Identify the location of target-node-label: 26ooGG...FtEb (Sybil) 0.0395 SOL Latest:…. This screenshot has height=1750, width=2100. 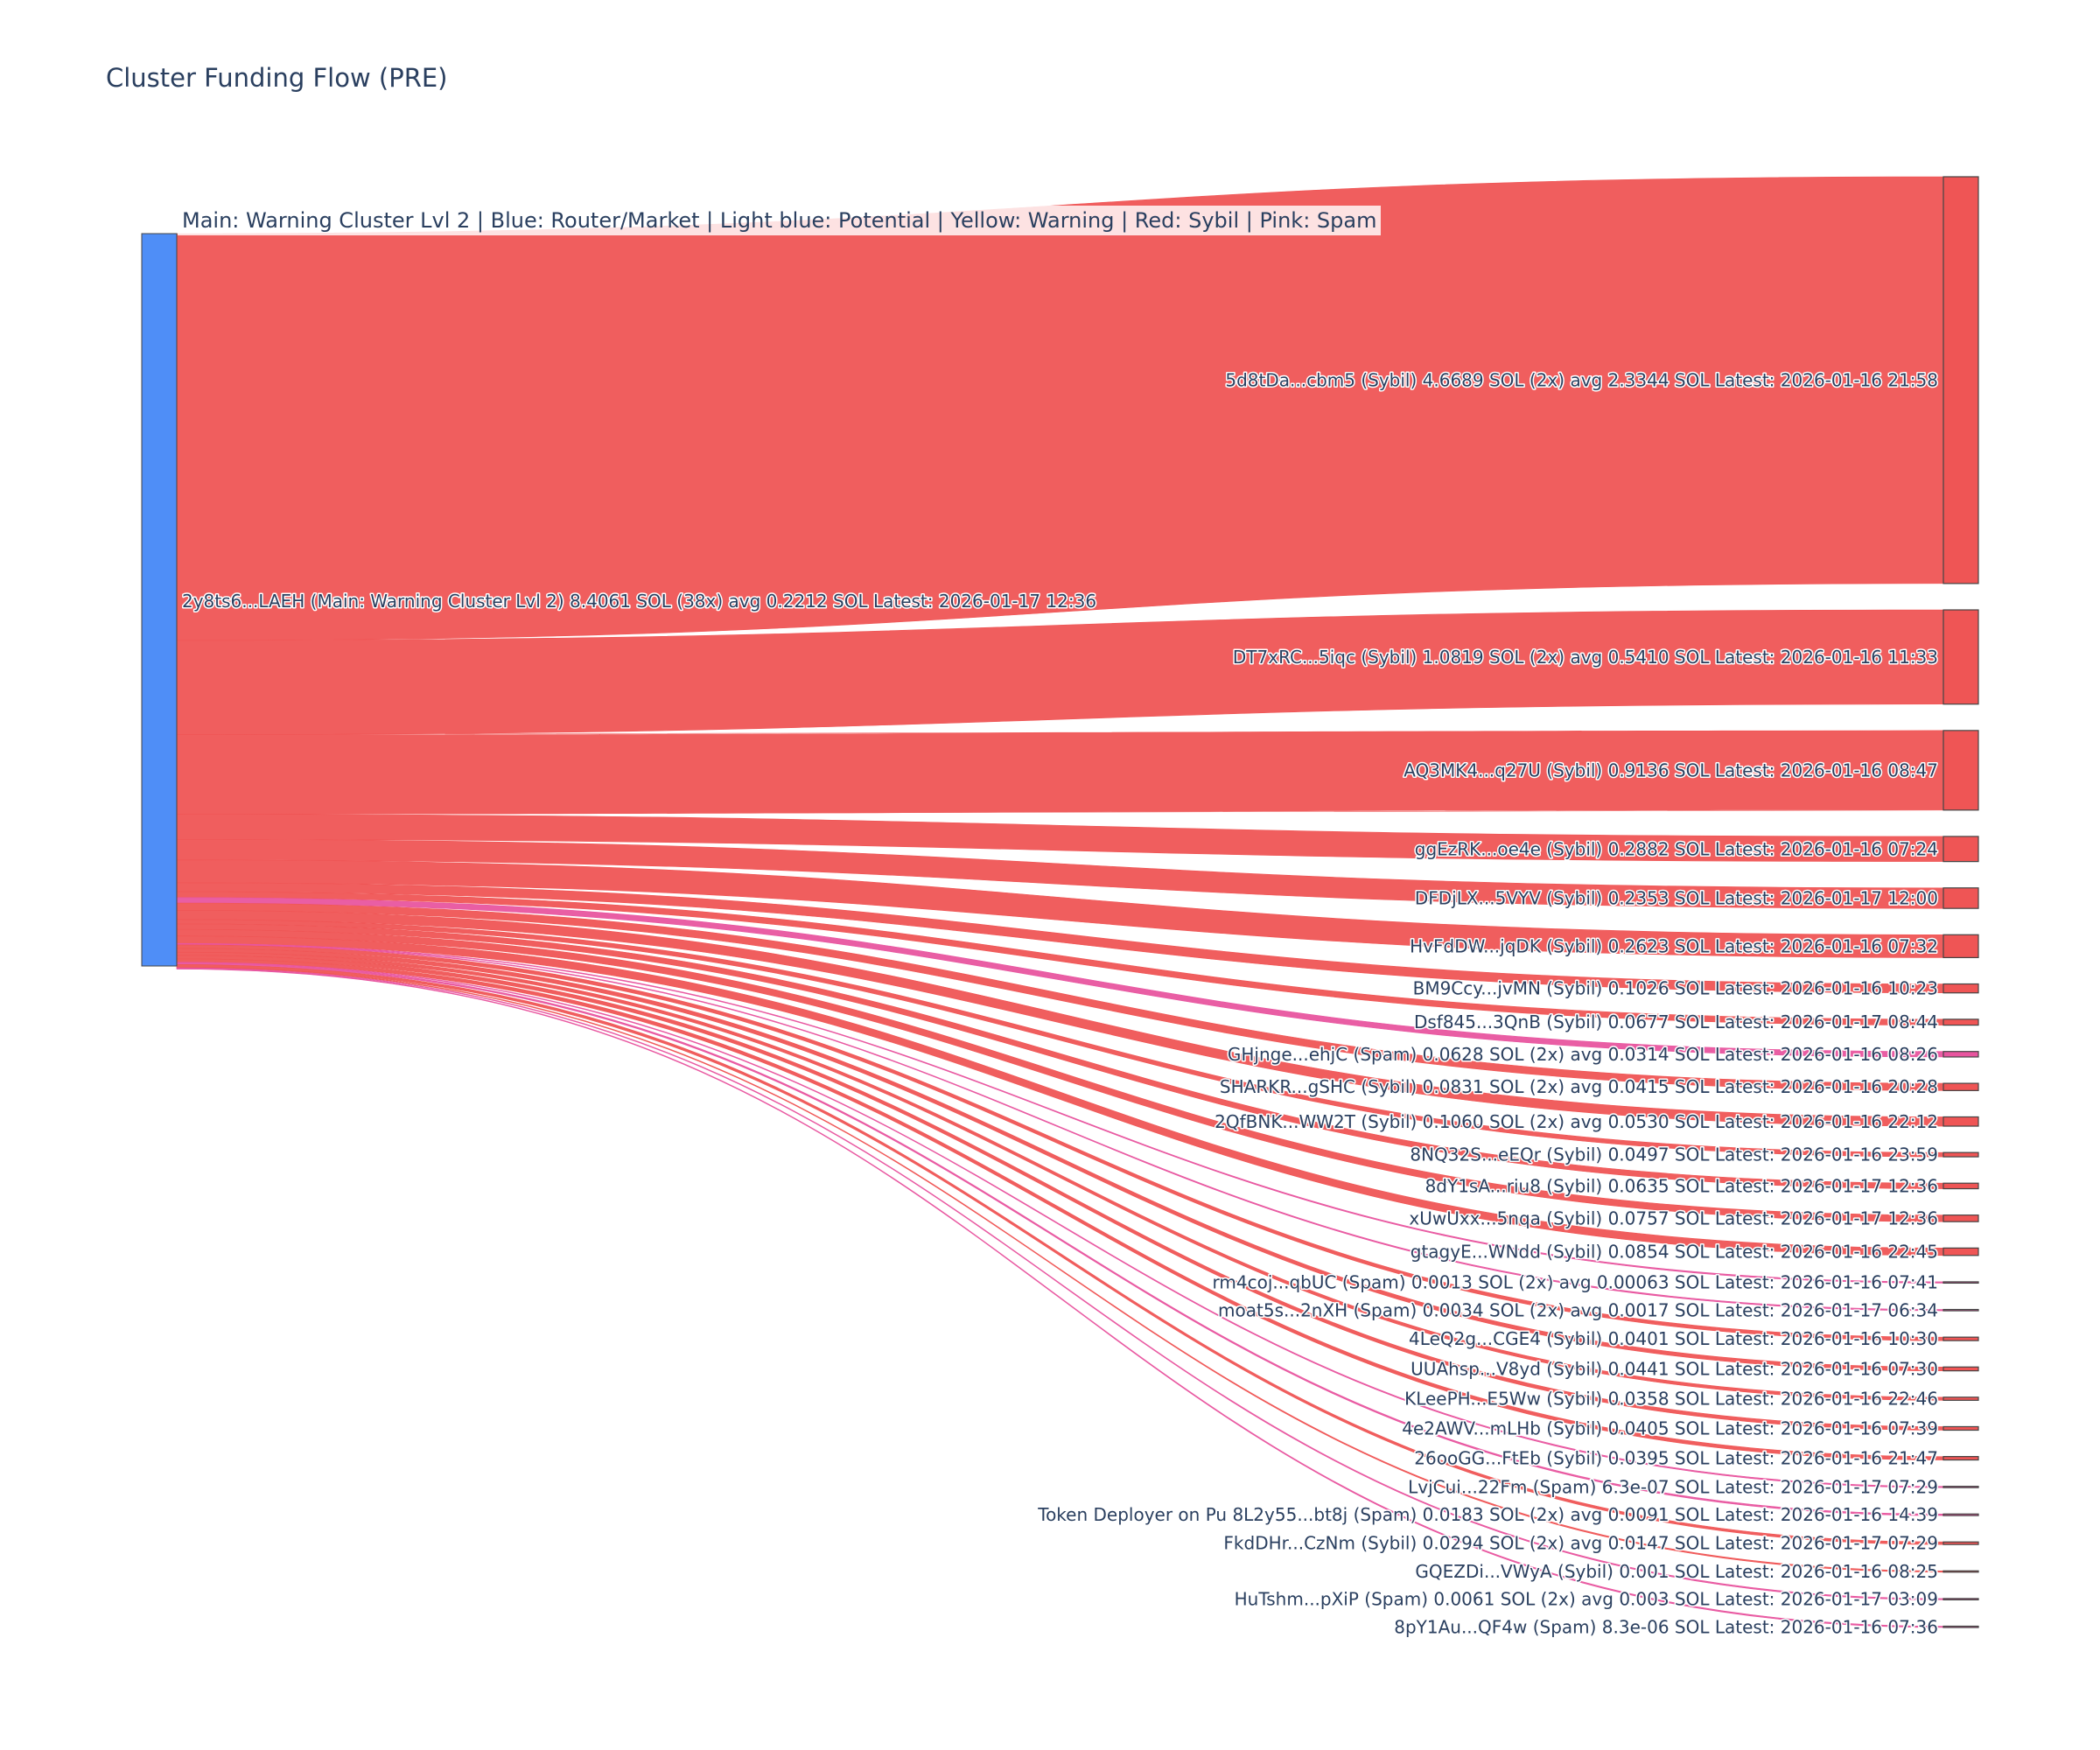
(1676, 1458).